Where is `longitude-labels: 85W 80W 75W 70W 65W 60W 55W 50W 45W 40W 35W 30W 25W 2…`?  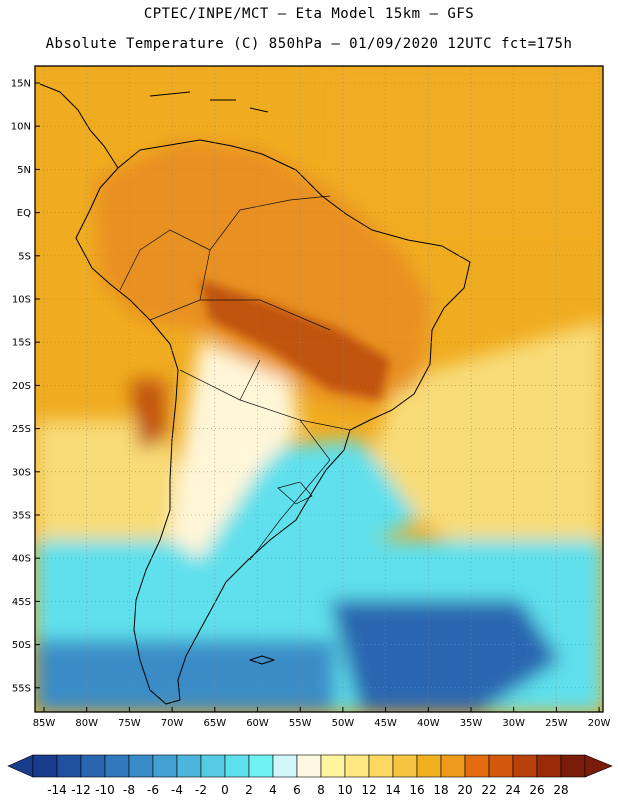 longitude-labels: 85W 80W 75W 70W 65W 60W 55W 50W 45W 40W 35W 30W 25W 2… is located at coordinates (322, 718).